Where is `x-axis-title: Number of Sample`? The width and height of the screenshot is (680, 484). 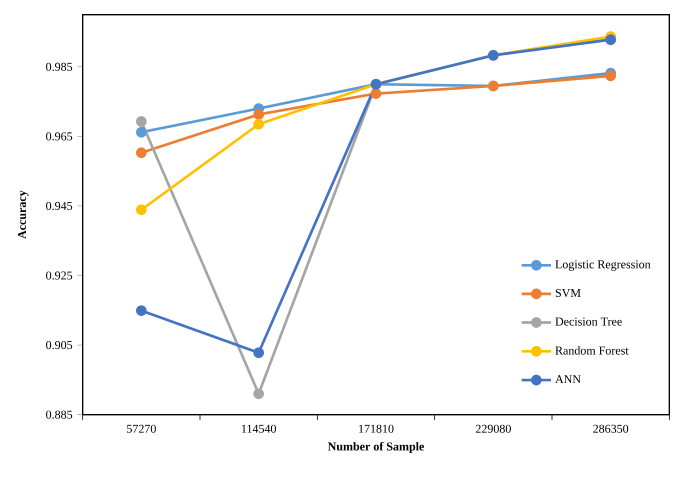 x-axis-title: Number of Sample is located at coordinates (376, 447).